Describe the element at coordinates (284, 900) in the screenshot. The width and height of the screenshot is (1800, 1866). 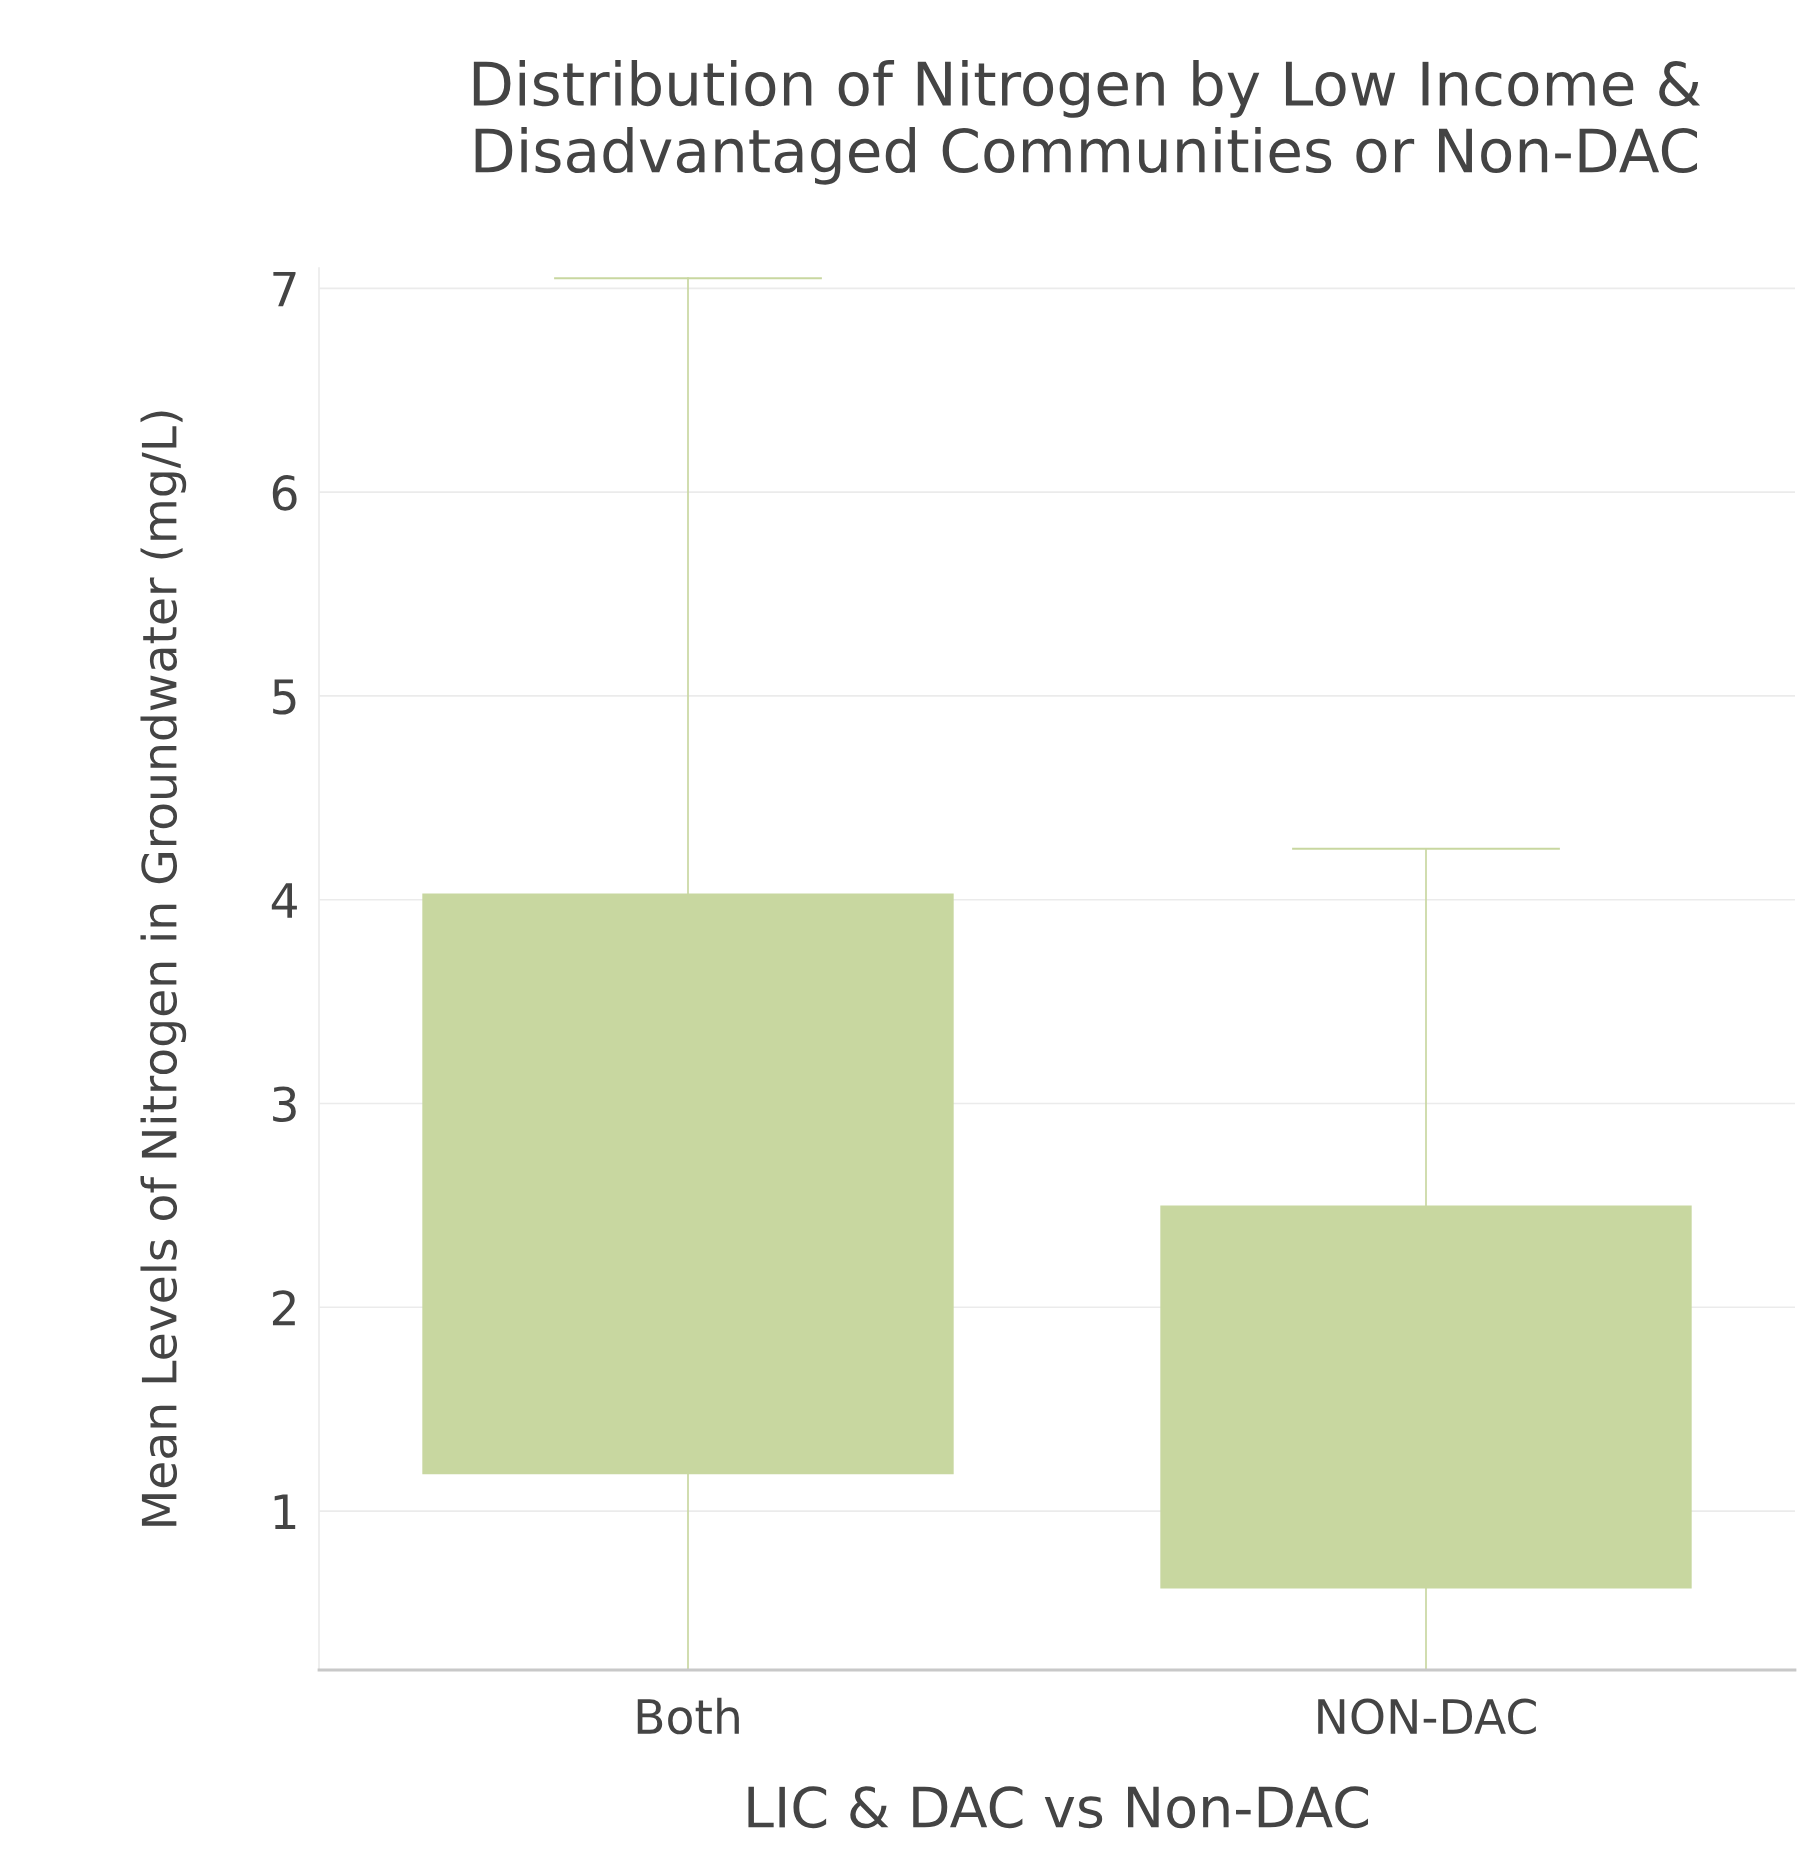
I see `y-tick-label: 4` at that location.